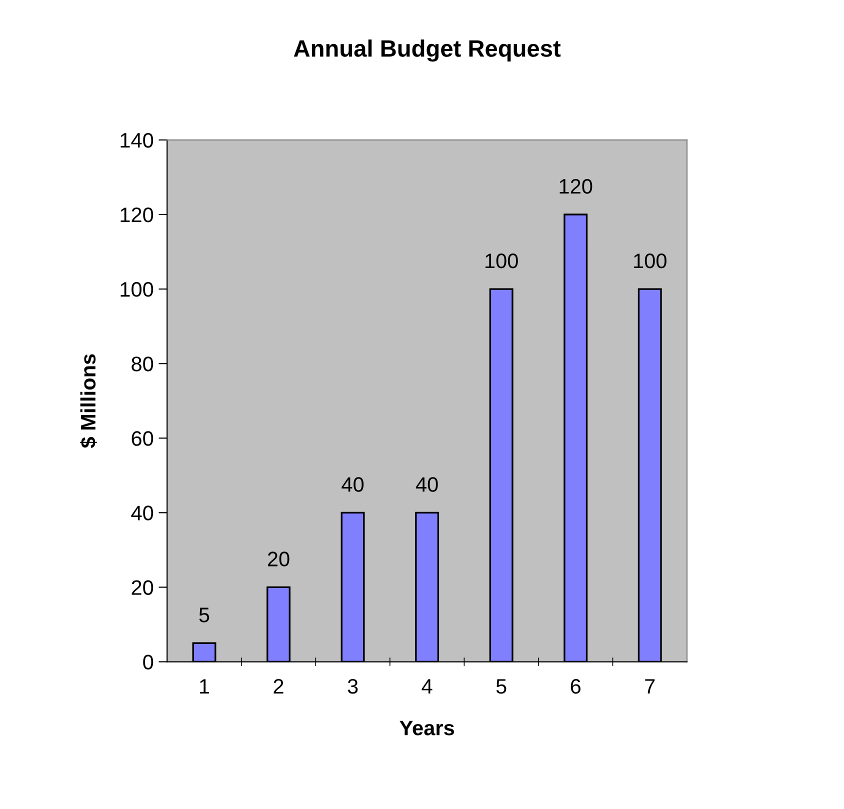 This screenshot has height=809, width=844. I want to click on y-tick-label: 40, so click(142, 513).